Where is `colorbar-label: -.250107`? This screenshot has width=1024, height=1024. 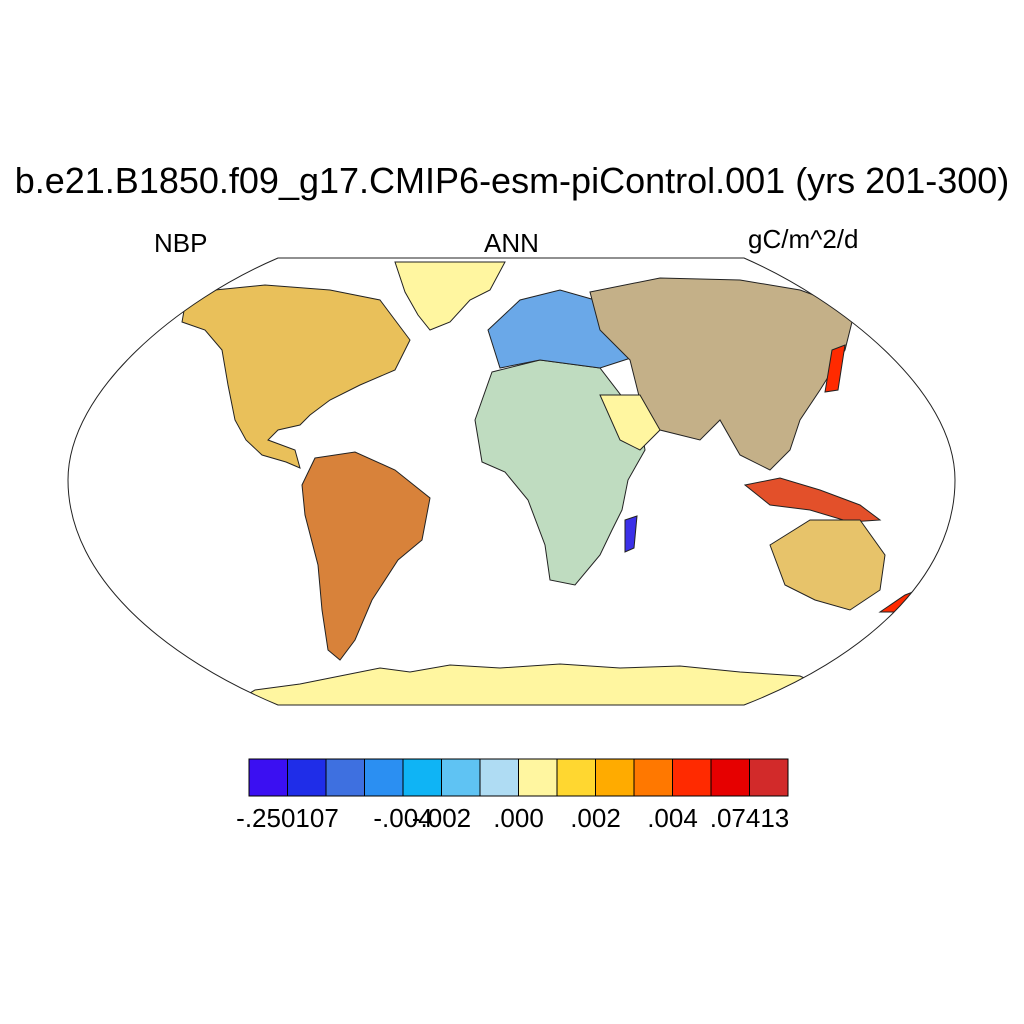 colorbar-label: -.250107 is located at coordinates (287, 818).